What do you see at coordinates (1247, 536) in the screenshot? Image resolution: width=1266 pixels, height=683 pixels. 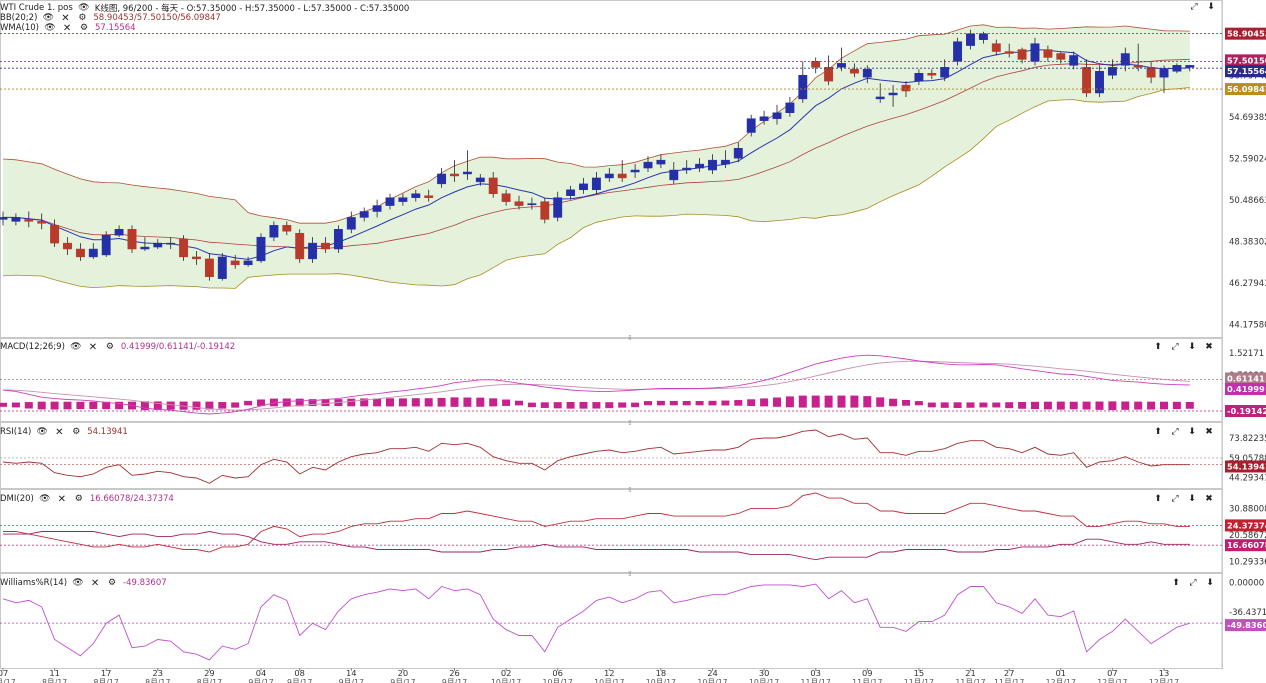 I see `y-tick-label: 20.58672` at bounding box center [1247, 536].